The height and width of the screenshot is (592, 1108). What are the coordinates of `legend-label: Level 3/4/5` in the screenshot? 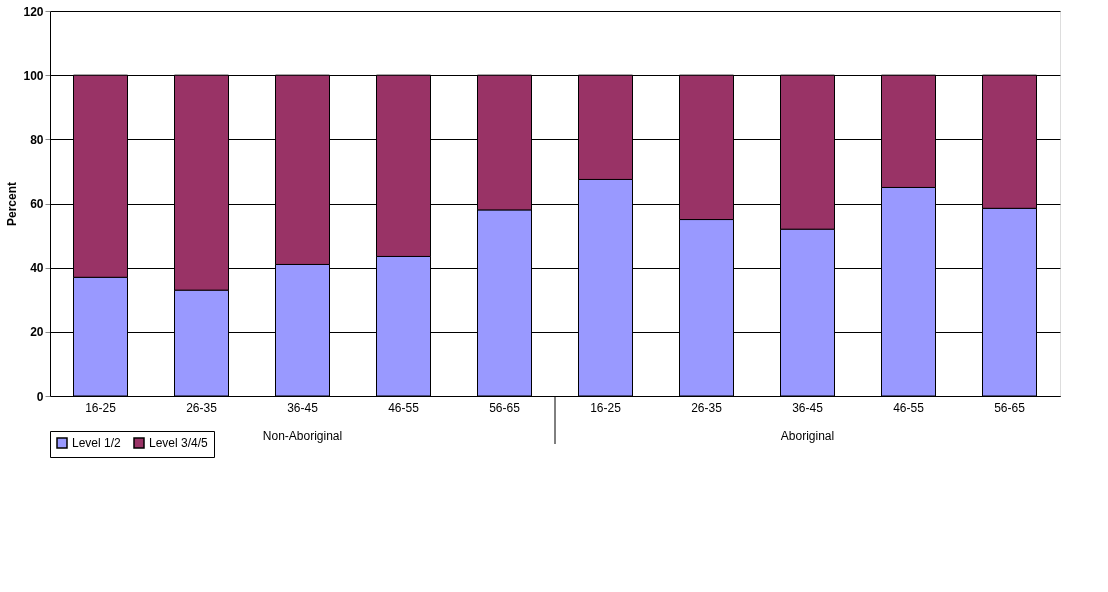 It's located at (179, 443).